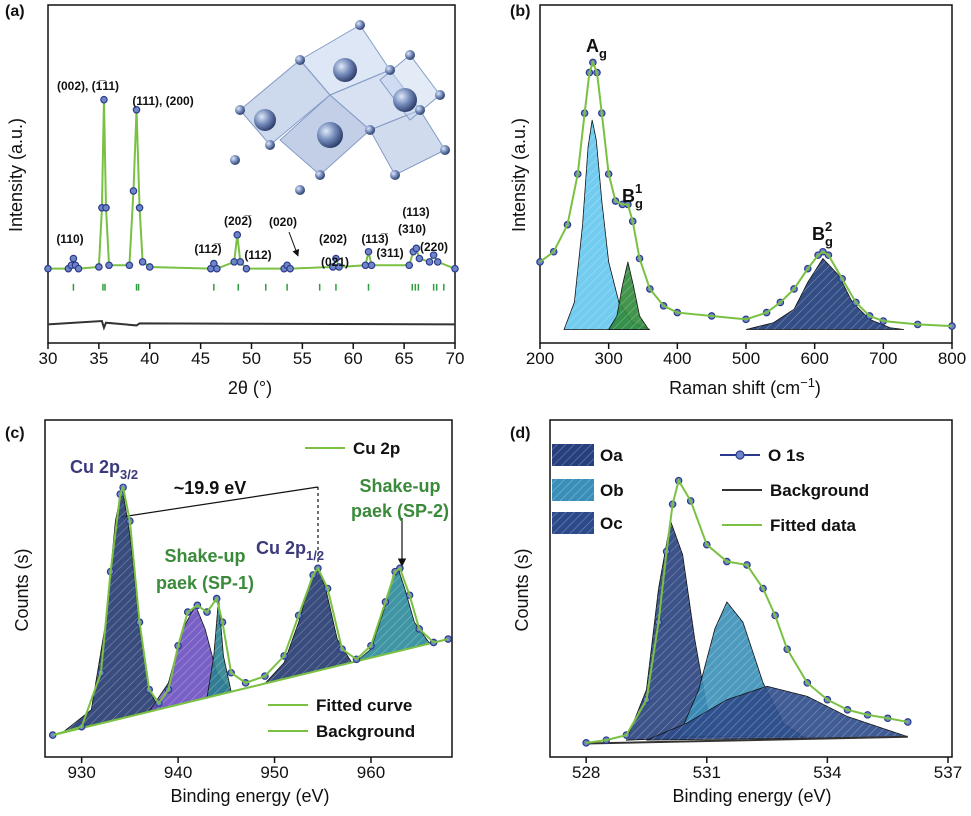 The height and width of the screenshot is (816, 971). What do you see at coordinates (250, 388) in the screenshot?
I see `x-axis-title: 2θ (°)` at bounding box center [250, 388].